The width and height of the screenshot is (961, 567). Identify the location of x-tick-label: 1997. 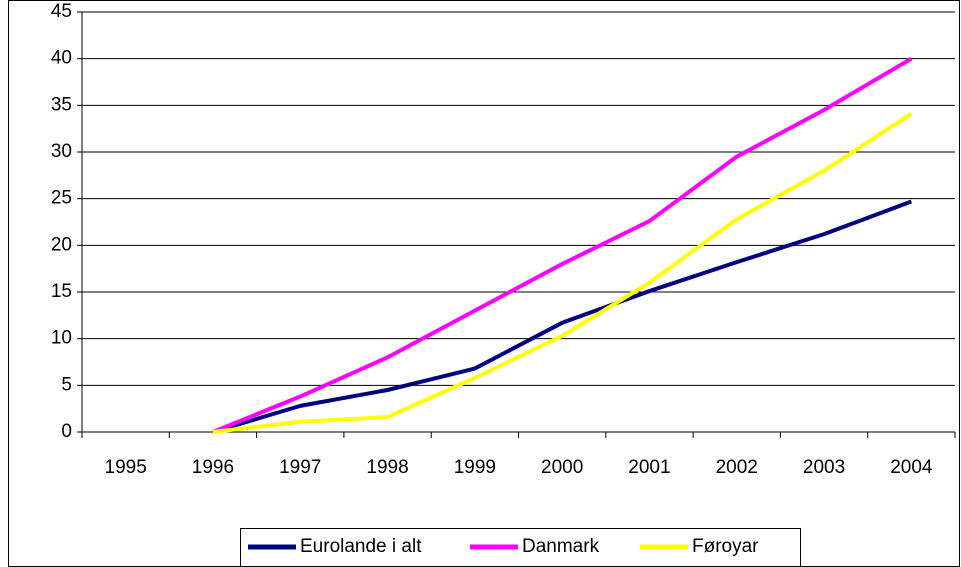
(300, 467).